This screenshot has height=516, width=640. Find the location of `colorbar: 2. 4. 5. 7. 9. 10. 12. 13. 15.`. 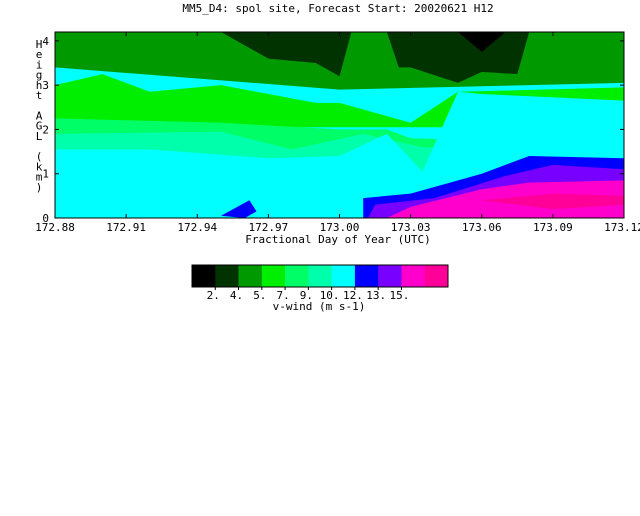

colorbar: 2. 4. 5. 7. 9. 10. 12. 13. 15. is located at coordinates (320, 283).